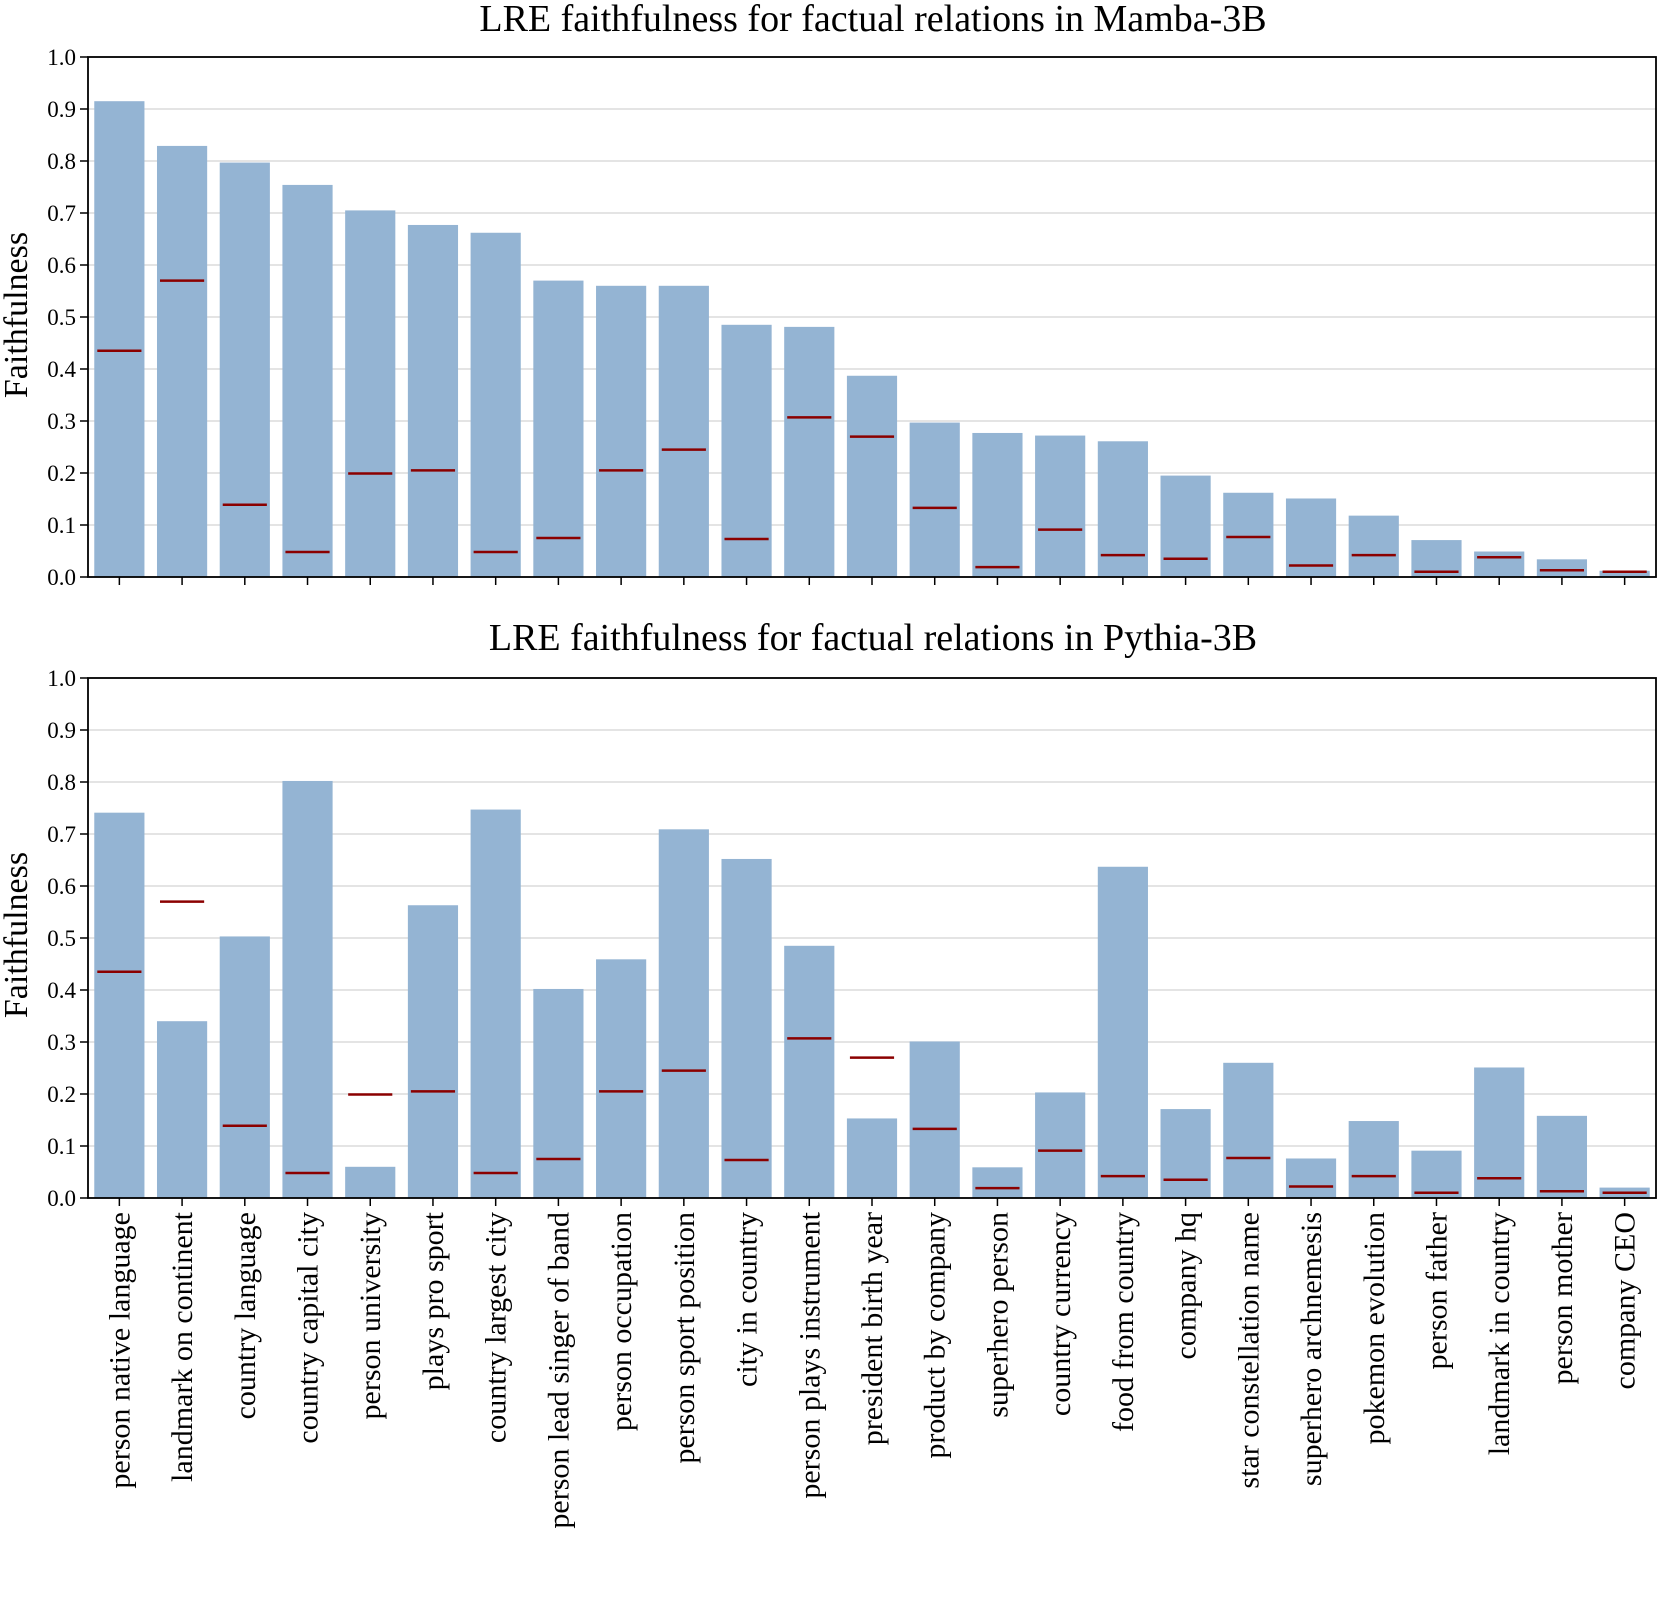 The width and height of the screenshot is (1661, 1623). What do you see at coordinates (1248, 1350) in the screenshot?
I see `x-tick-label: star constellation name` at bounding box center [1248, 1350].